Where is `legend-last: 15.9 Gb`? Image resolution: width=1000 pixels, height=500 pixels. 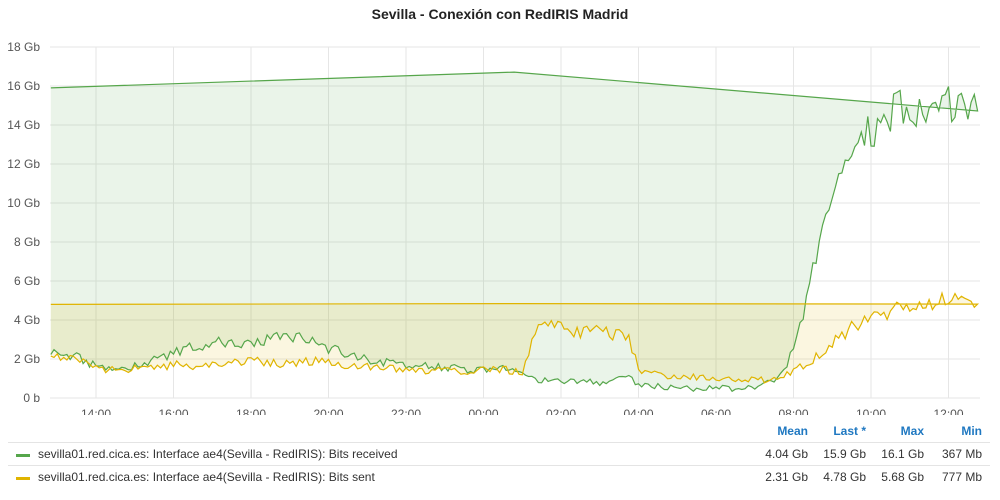 legend-last: 15.9 Gb is located at coordinates (844, 454).